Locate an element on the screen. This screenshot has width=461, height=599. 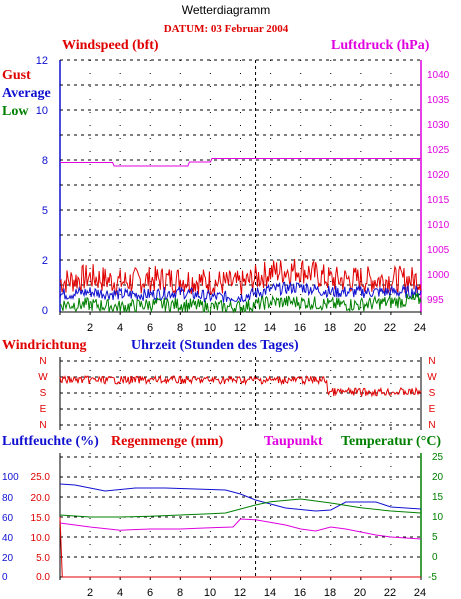
date-label: DATUM: 03 Februar 2004 is located at coordinates (226, 29).